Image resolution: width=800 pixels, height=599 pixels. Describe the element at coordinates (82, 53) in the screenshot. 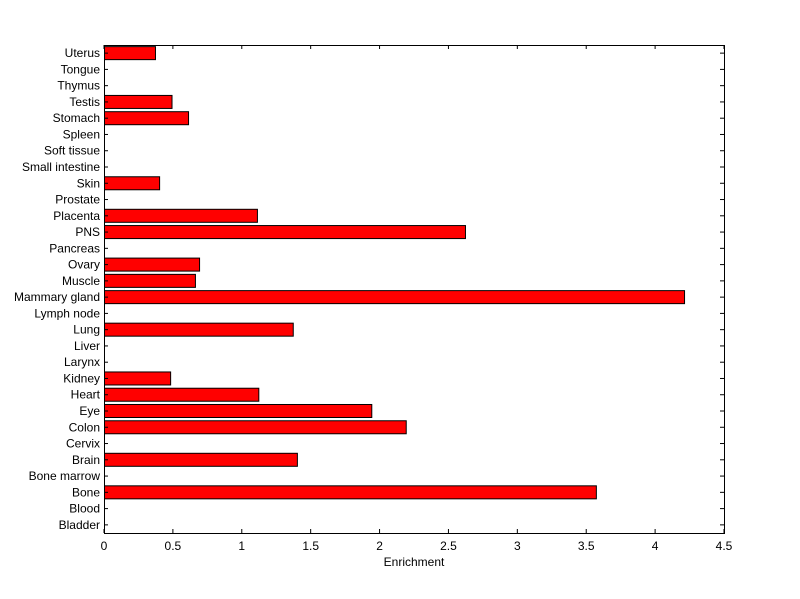

I see `y-tick-label: Uterus` at that location.